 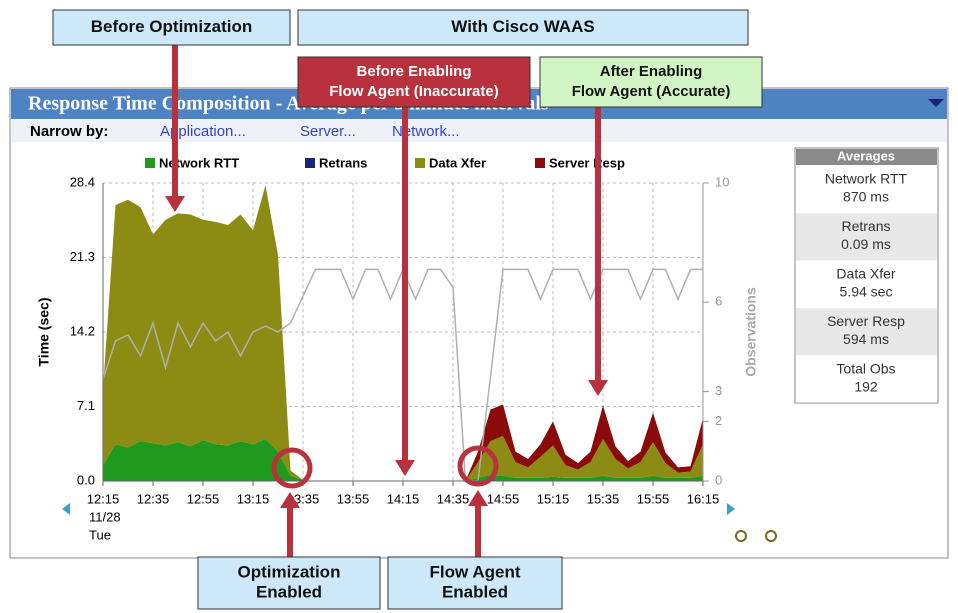 What do you see at coordinates (587, 162) in the screenshot?
I see `legend-label: Server Resp` at bounding box center [587, 162].